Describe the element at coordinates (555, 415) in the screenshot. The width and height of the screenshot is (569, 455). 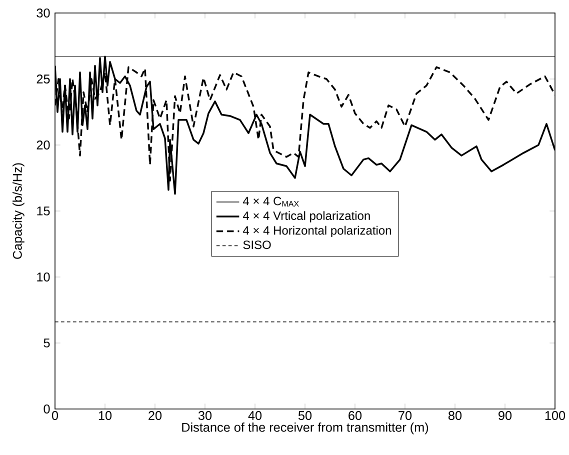
I see `x-tick-label: 100` at that location.